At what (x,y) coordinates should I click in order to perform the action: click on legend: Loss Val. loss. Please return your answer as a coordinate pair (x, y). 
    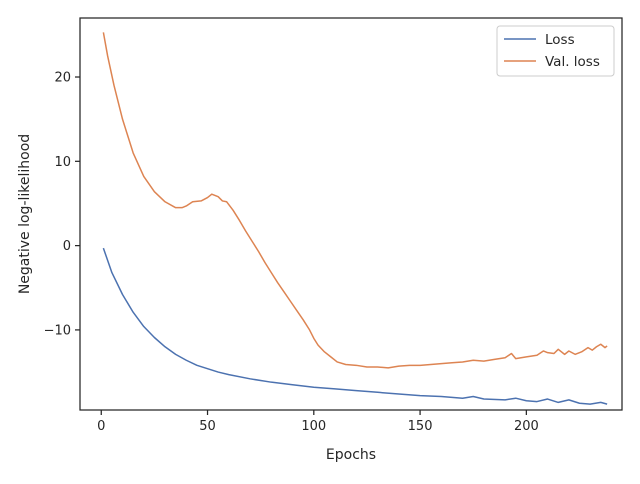
    Looking at the image, I should click on (555, 51).